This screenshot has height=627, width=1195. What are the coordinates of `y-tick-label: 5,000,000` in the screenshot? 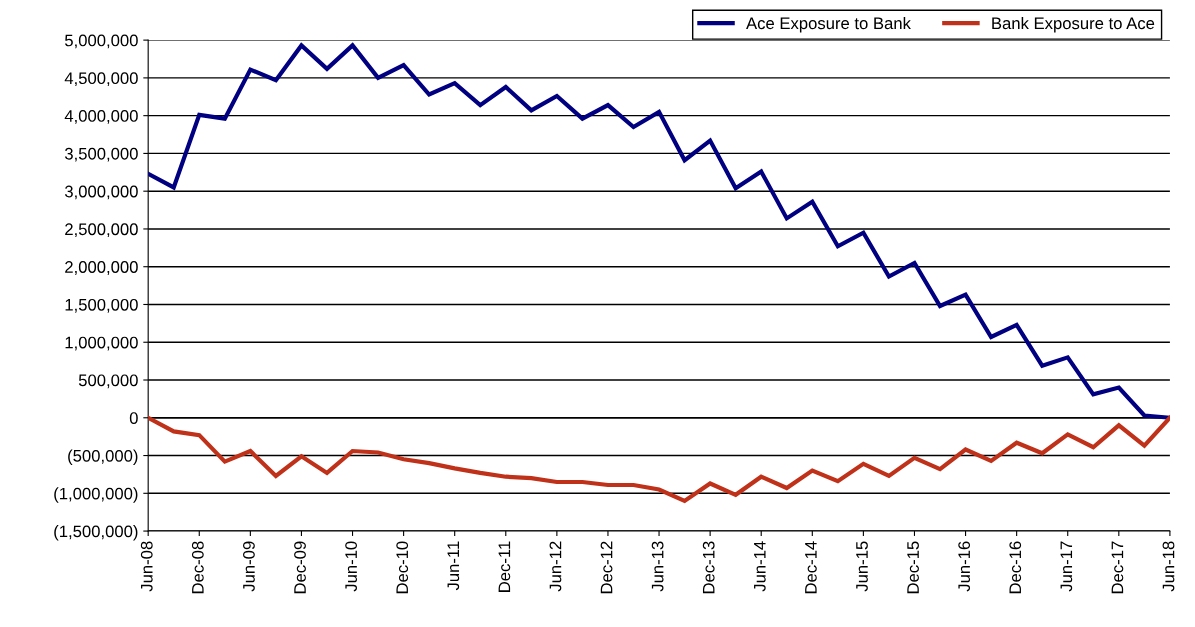 It's located at (101, 41).